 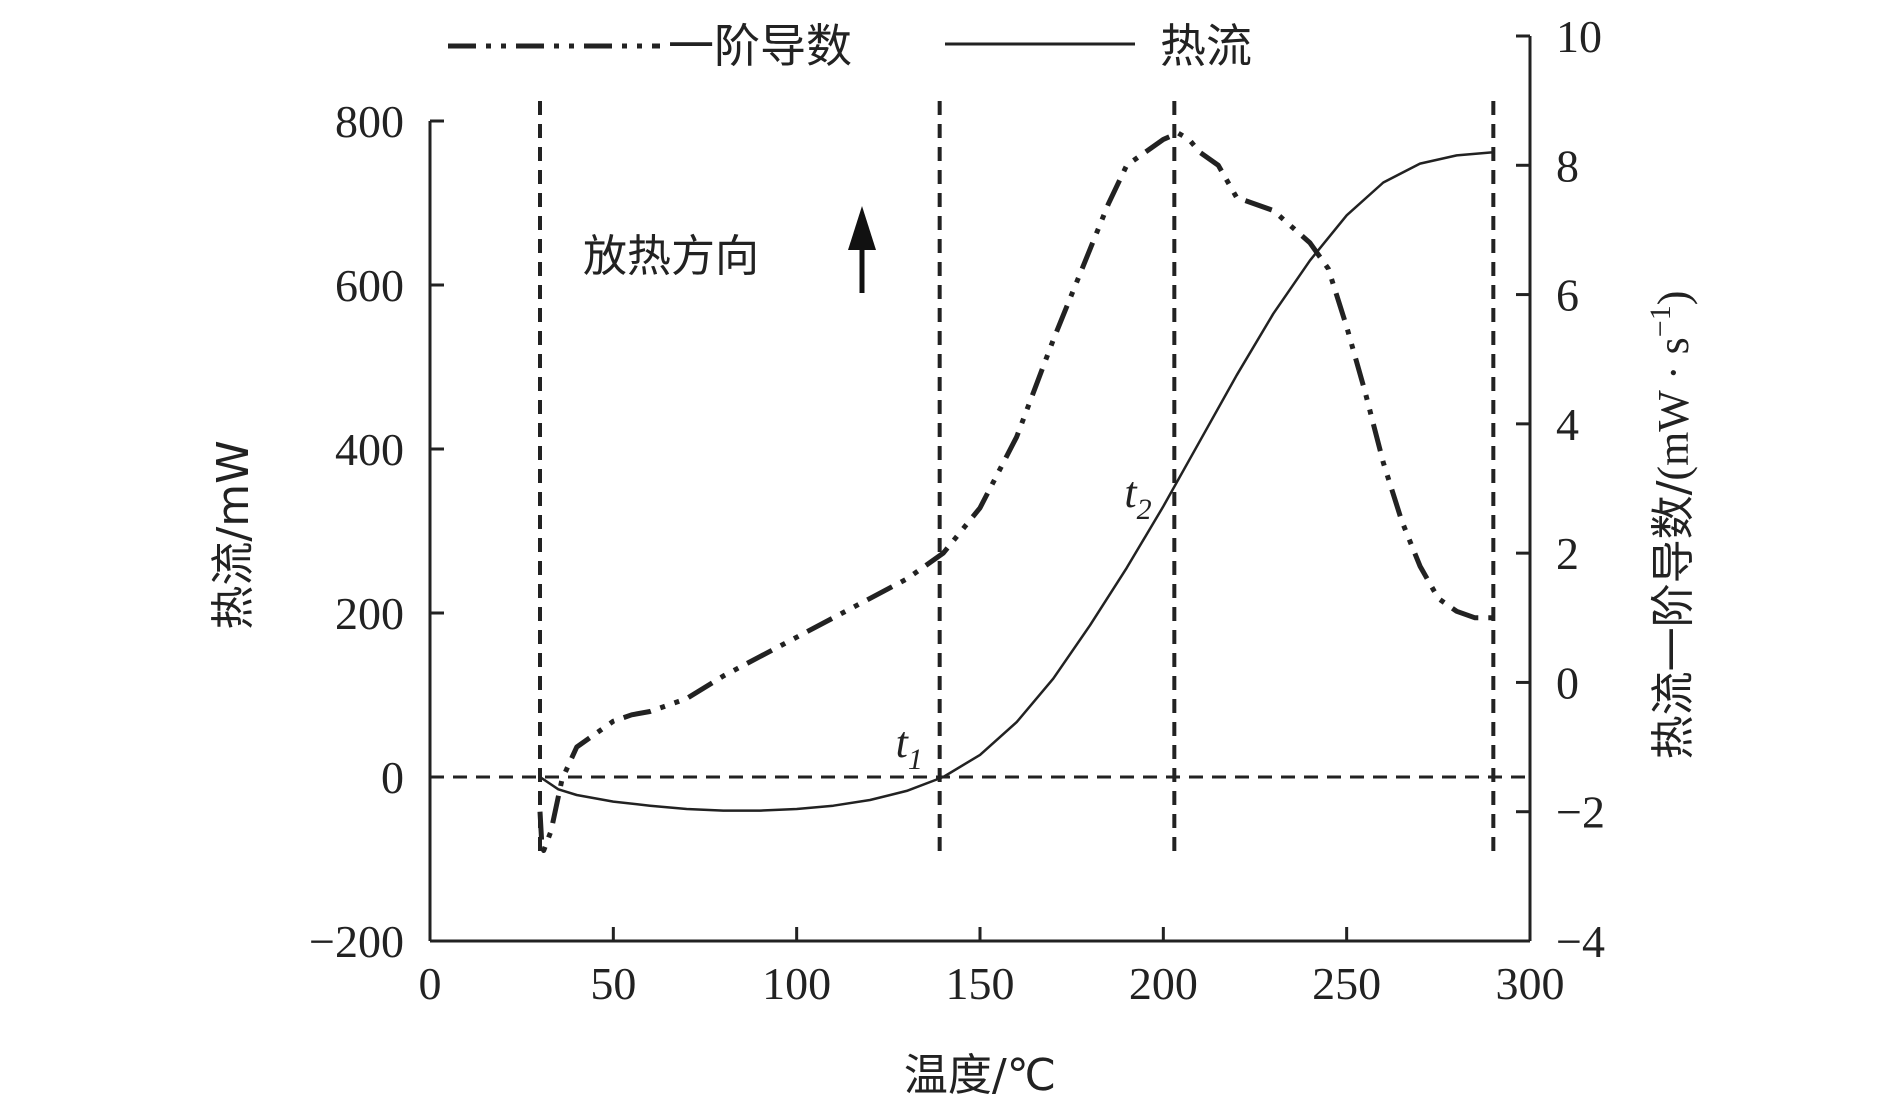 I want to click on right-y-tick-label: −2, so click(x=1580, y=812).